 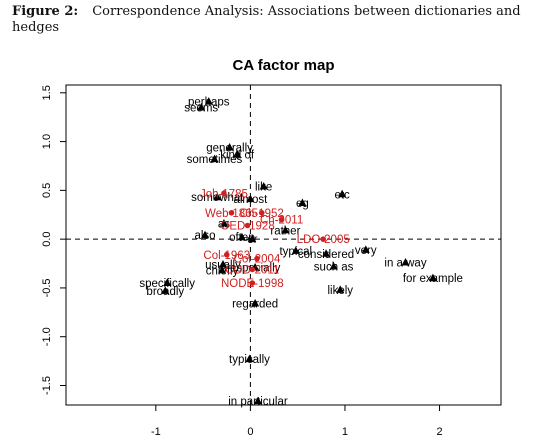 What do you see at coordinates (250, 432) in the screenshot?
I see `x-tick-label: 0` at bounding box center [250, 432].